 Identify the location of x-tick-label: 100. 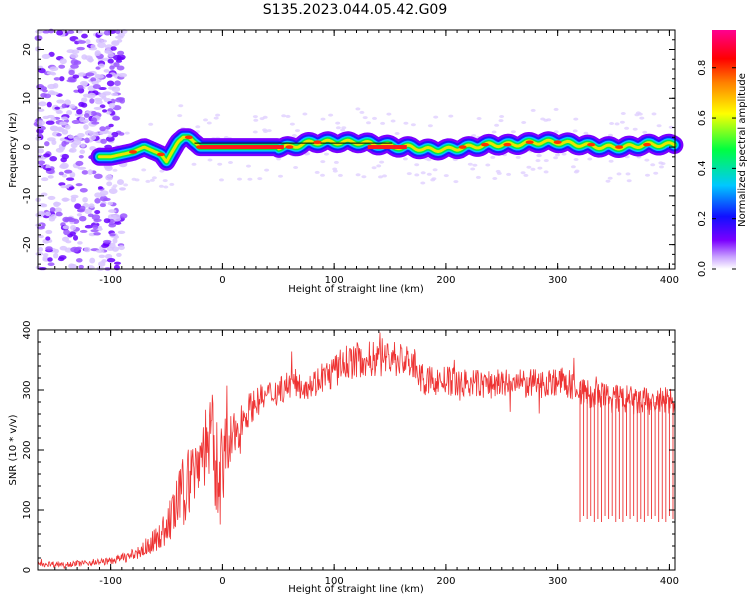
(334, 581).